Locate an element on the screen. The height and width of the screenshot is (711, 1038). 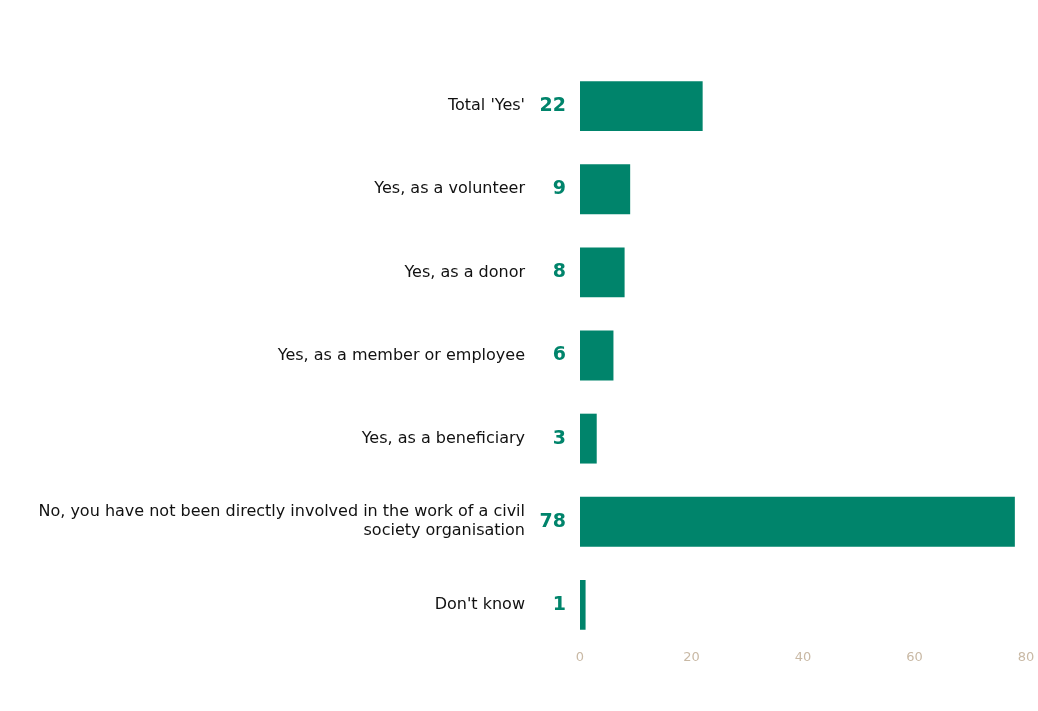
data-label: 78 is located at coordinates (552, 519).